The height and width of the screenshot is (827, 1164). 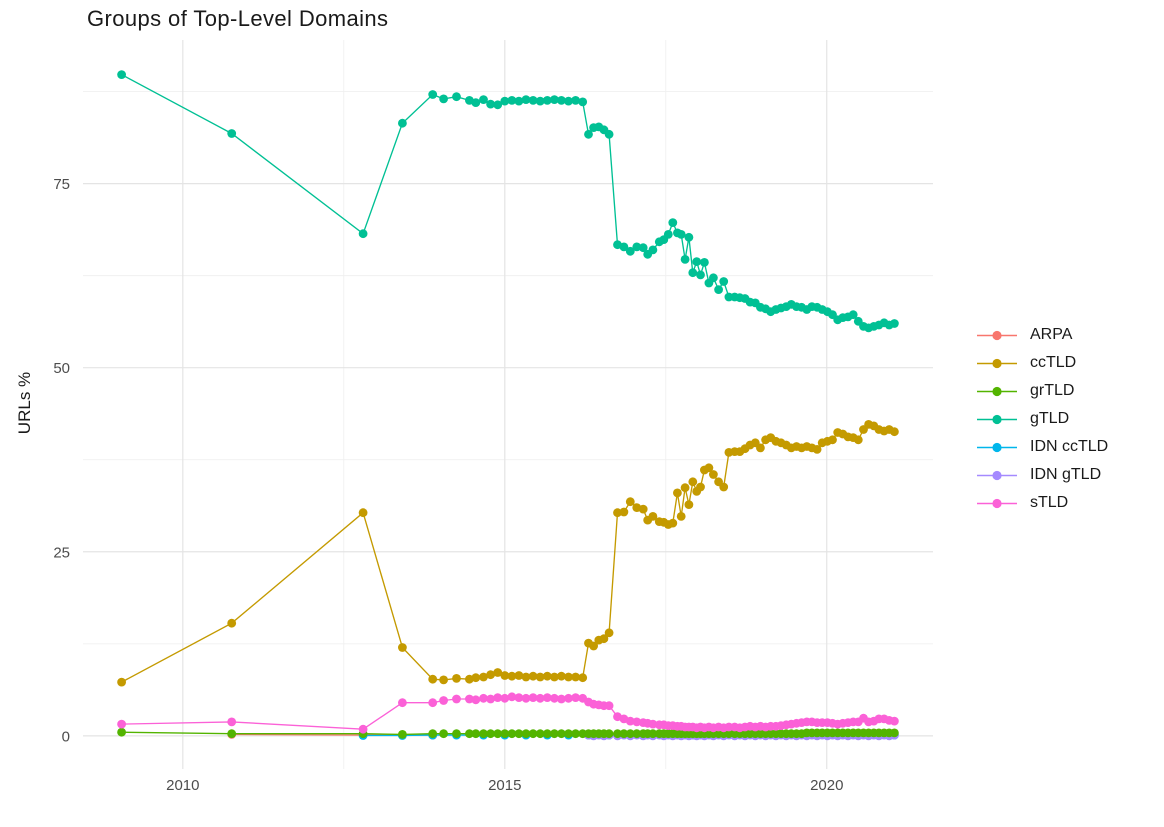 What do you see at coordinates (1042, 503) in the screenshot?
I see `legend-item-stld: sTLD` at bounding box center [1042, 503].